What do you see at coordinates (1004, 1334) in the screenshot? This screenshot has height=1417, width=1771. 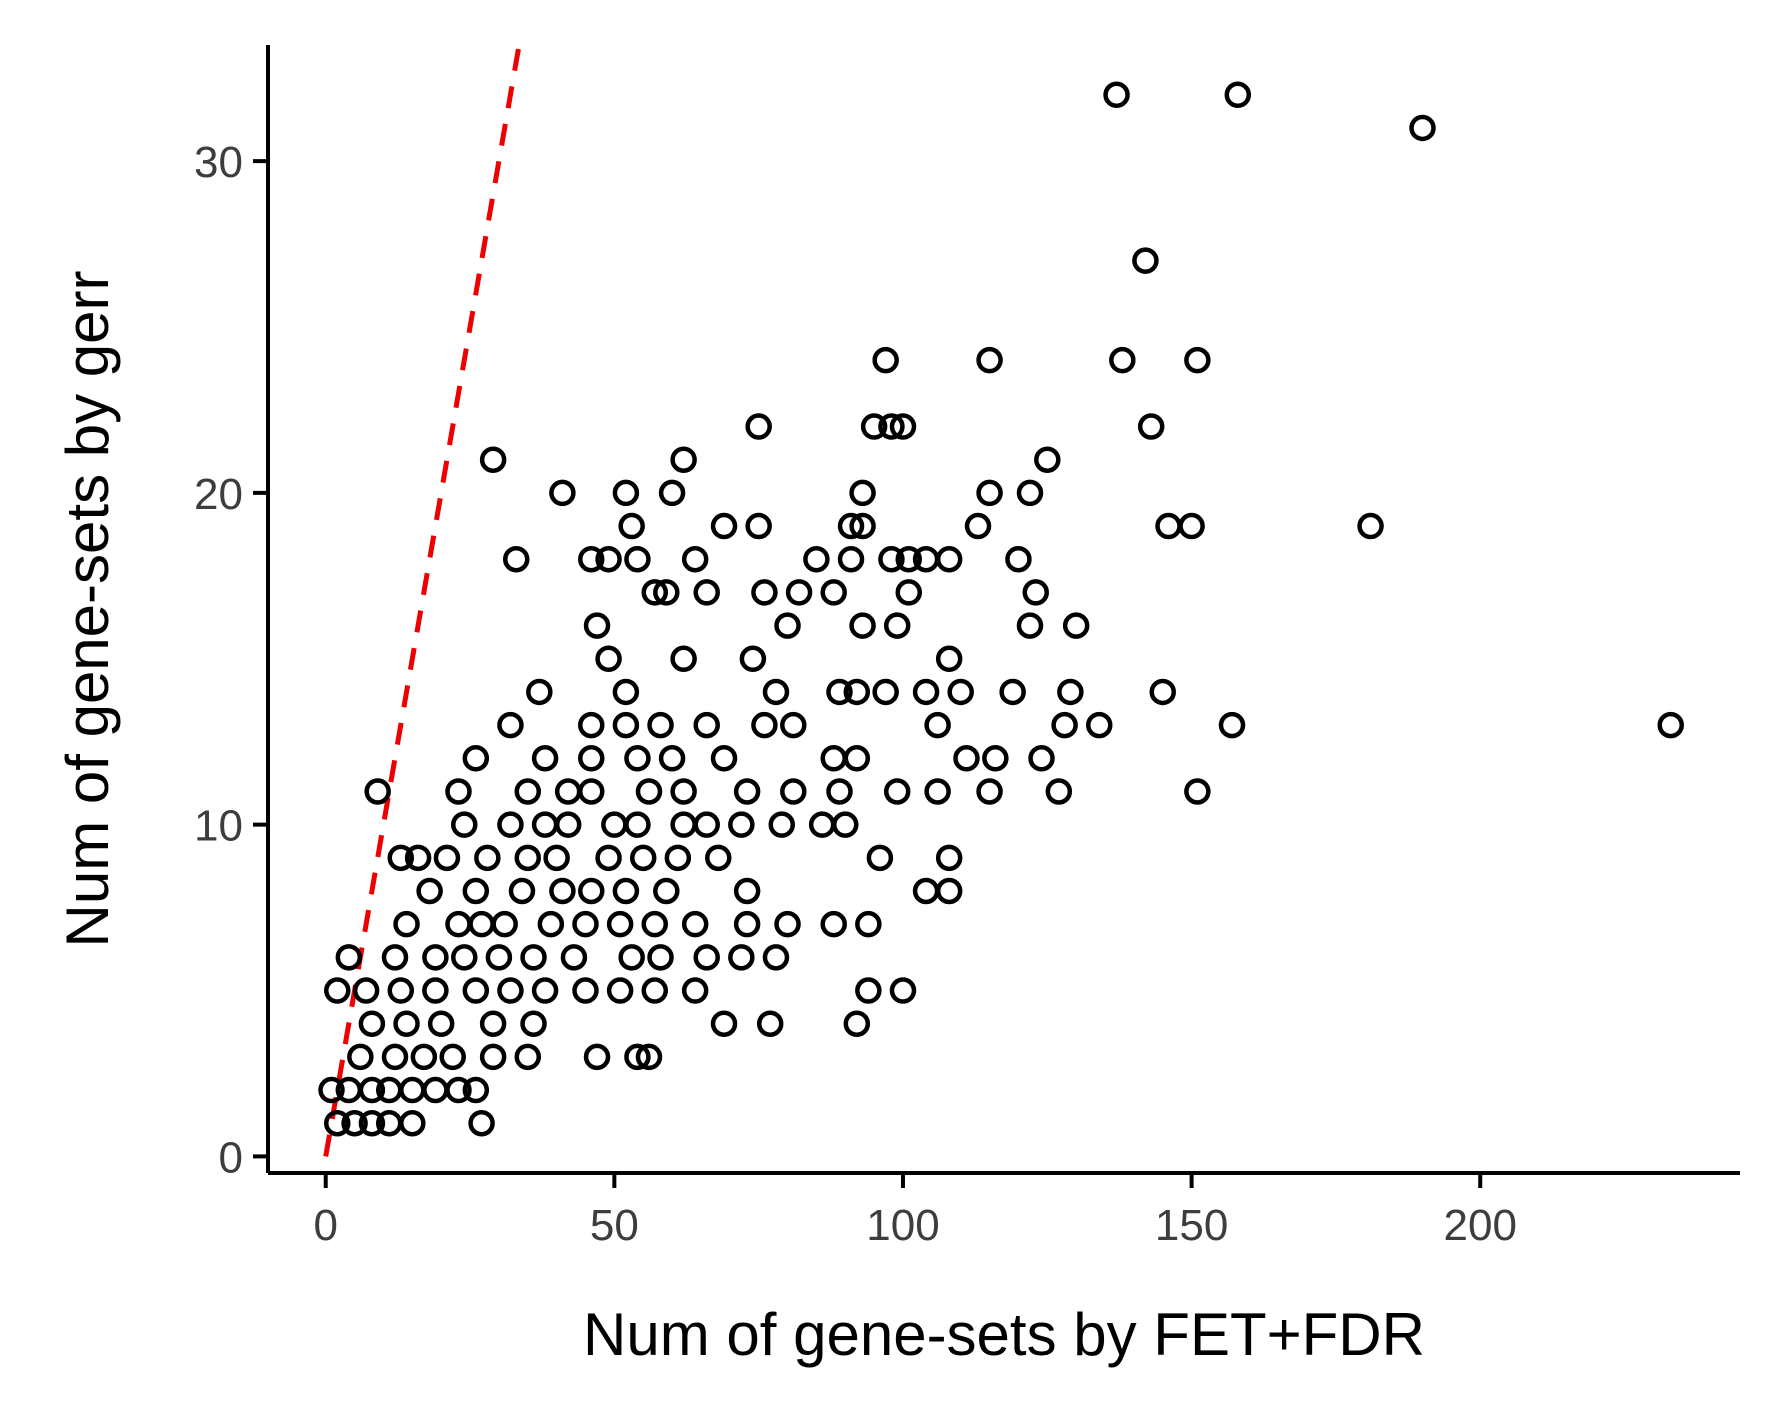 I see `x-axis-title: Num of gene-sets by FET+FDR` at bounding box center [1004, 1334].